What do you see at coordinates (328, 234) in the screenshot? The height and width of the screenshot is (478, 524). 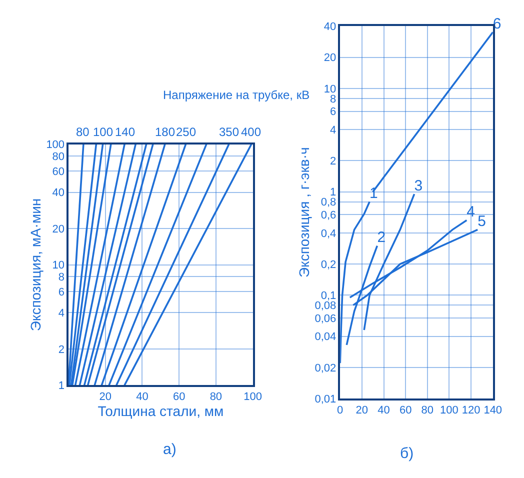 I see `y-tick-label: 0,4` at bounding box center [328, 234].